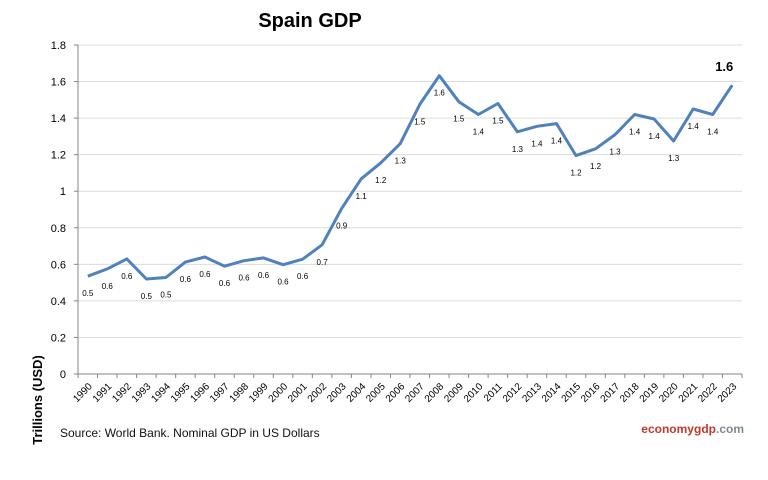 The width and height of the screenshot is (768, 480). I want to click on x-tick-label: 2007, so click(415, 393).